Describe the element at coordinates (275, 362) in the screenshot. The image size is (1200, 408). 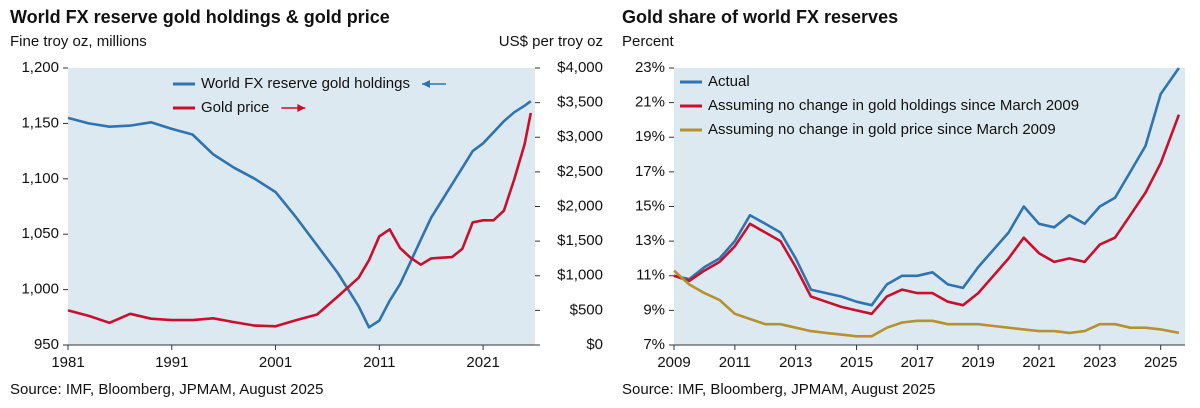
I see `x-tick-label: 2001` at that location.